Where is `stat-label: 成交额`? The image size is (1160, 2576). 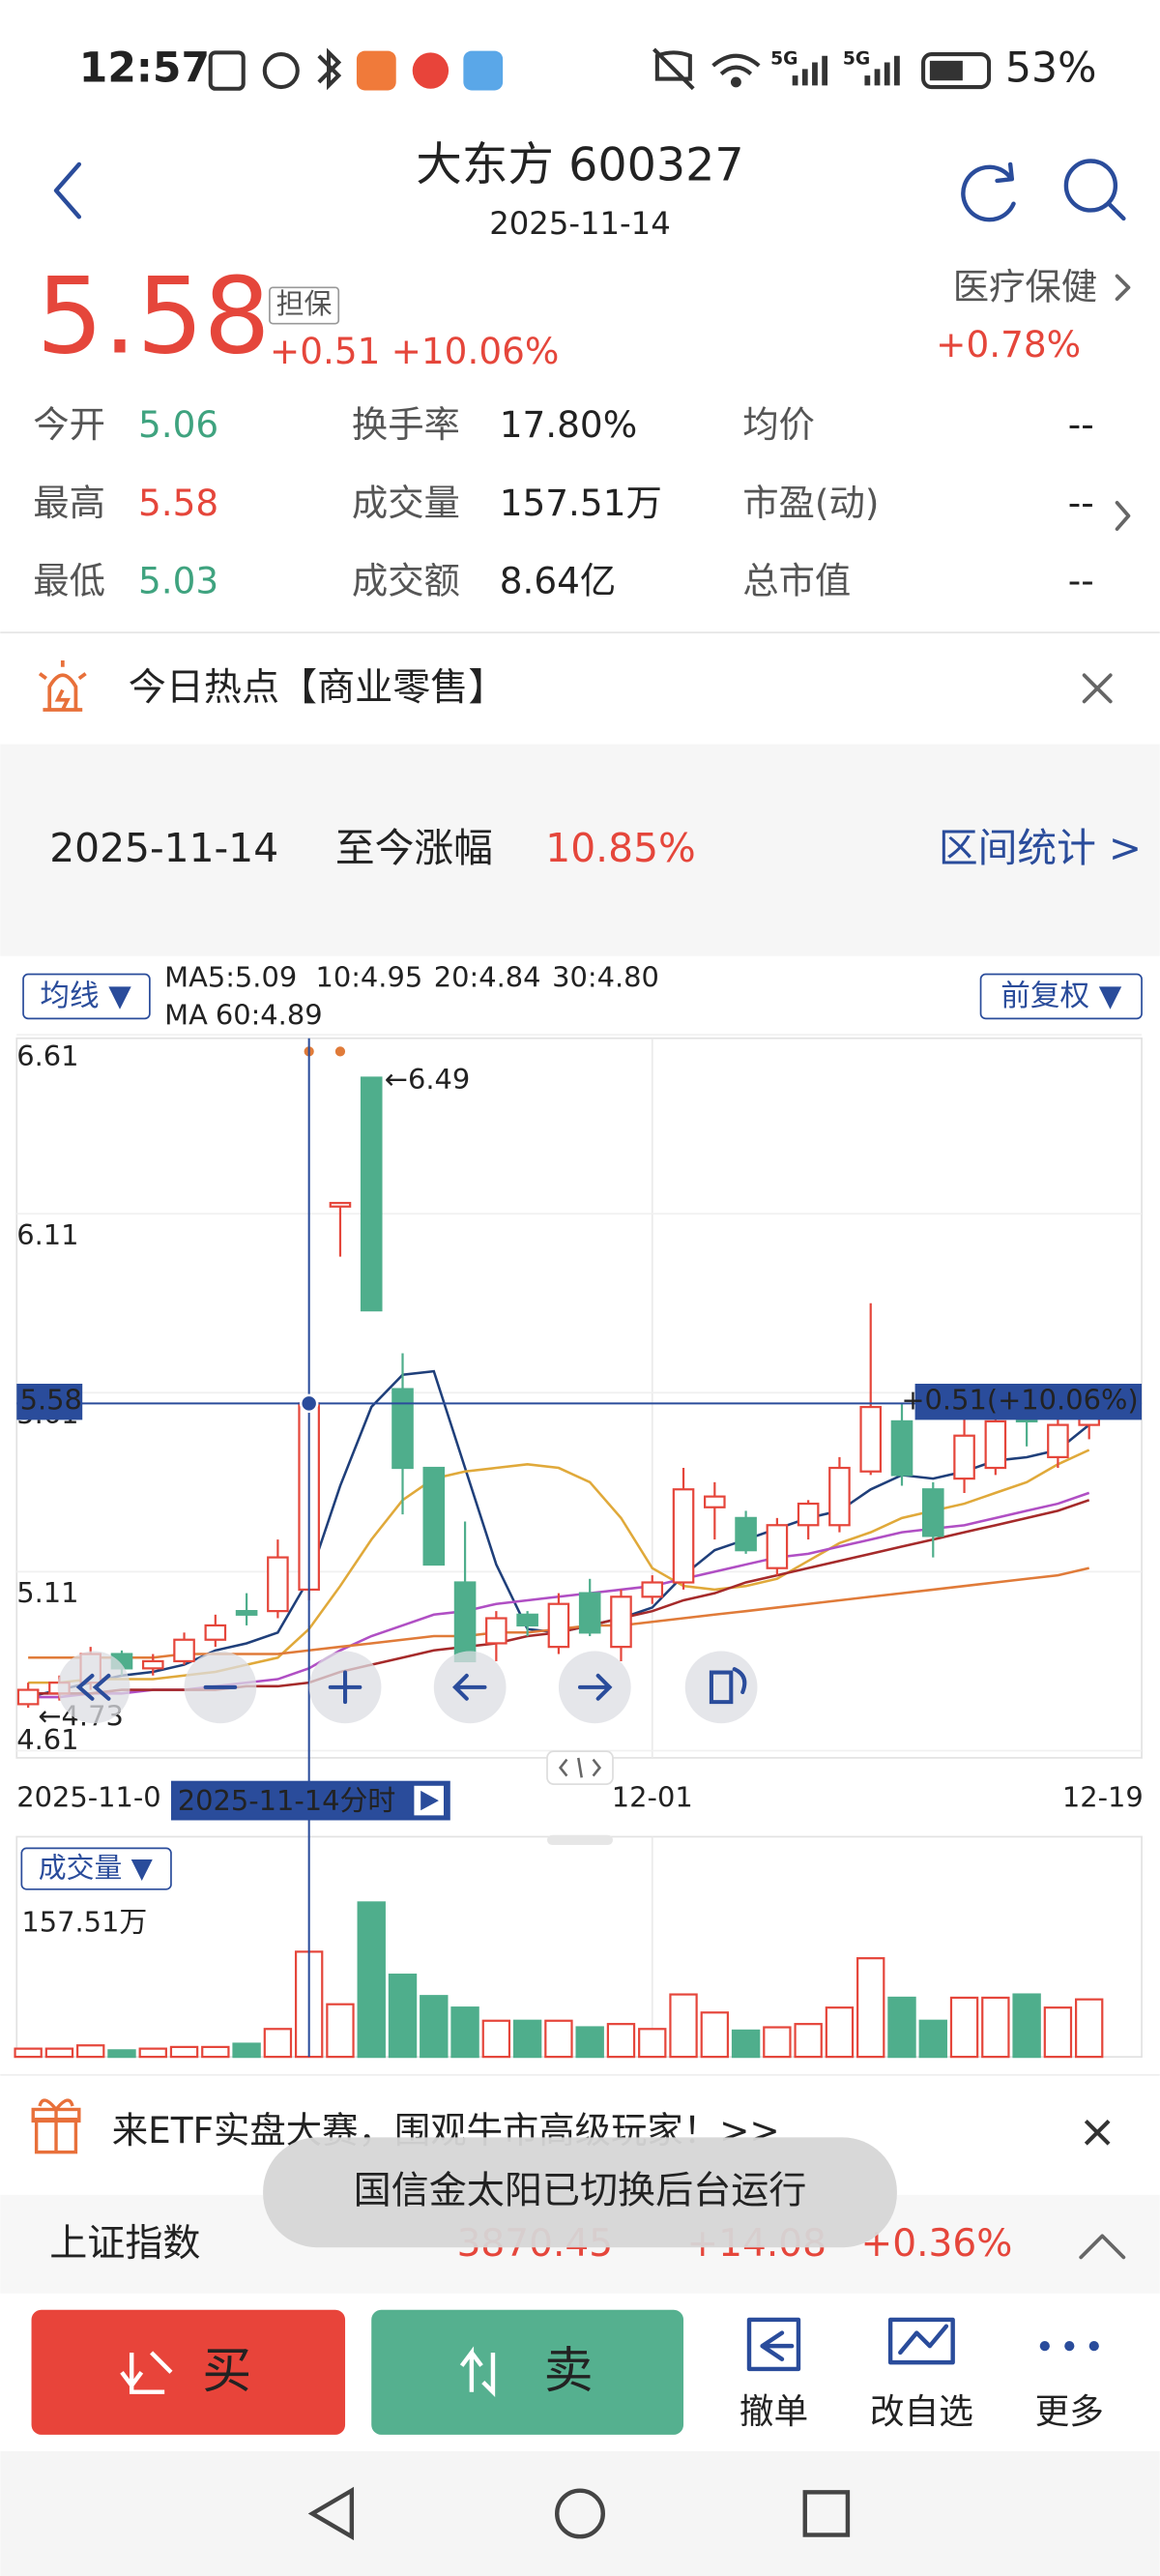 stat-label: 成交额 is located at coordinates (406, 581).